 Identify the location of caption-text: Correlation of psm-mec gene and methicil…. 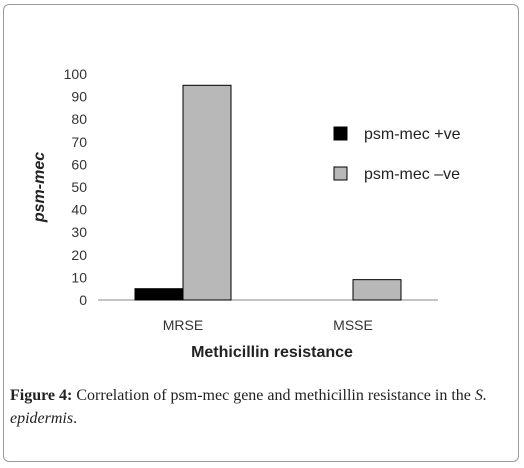
(273, 395).